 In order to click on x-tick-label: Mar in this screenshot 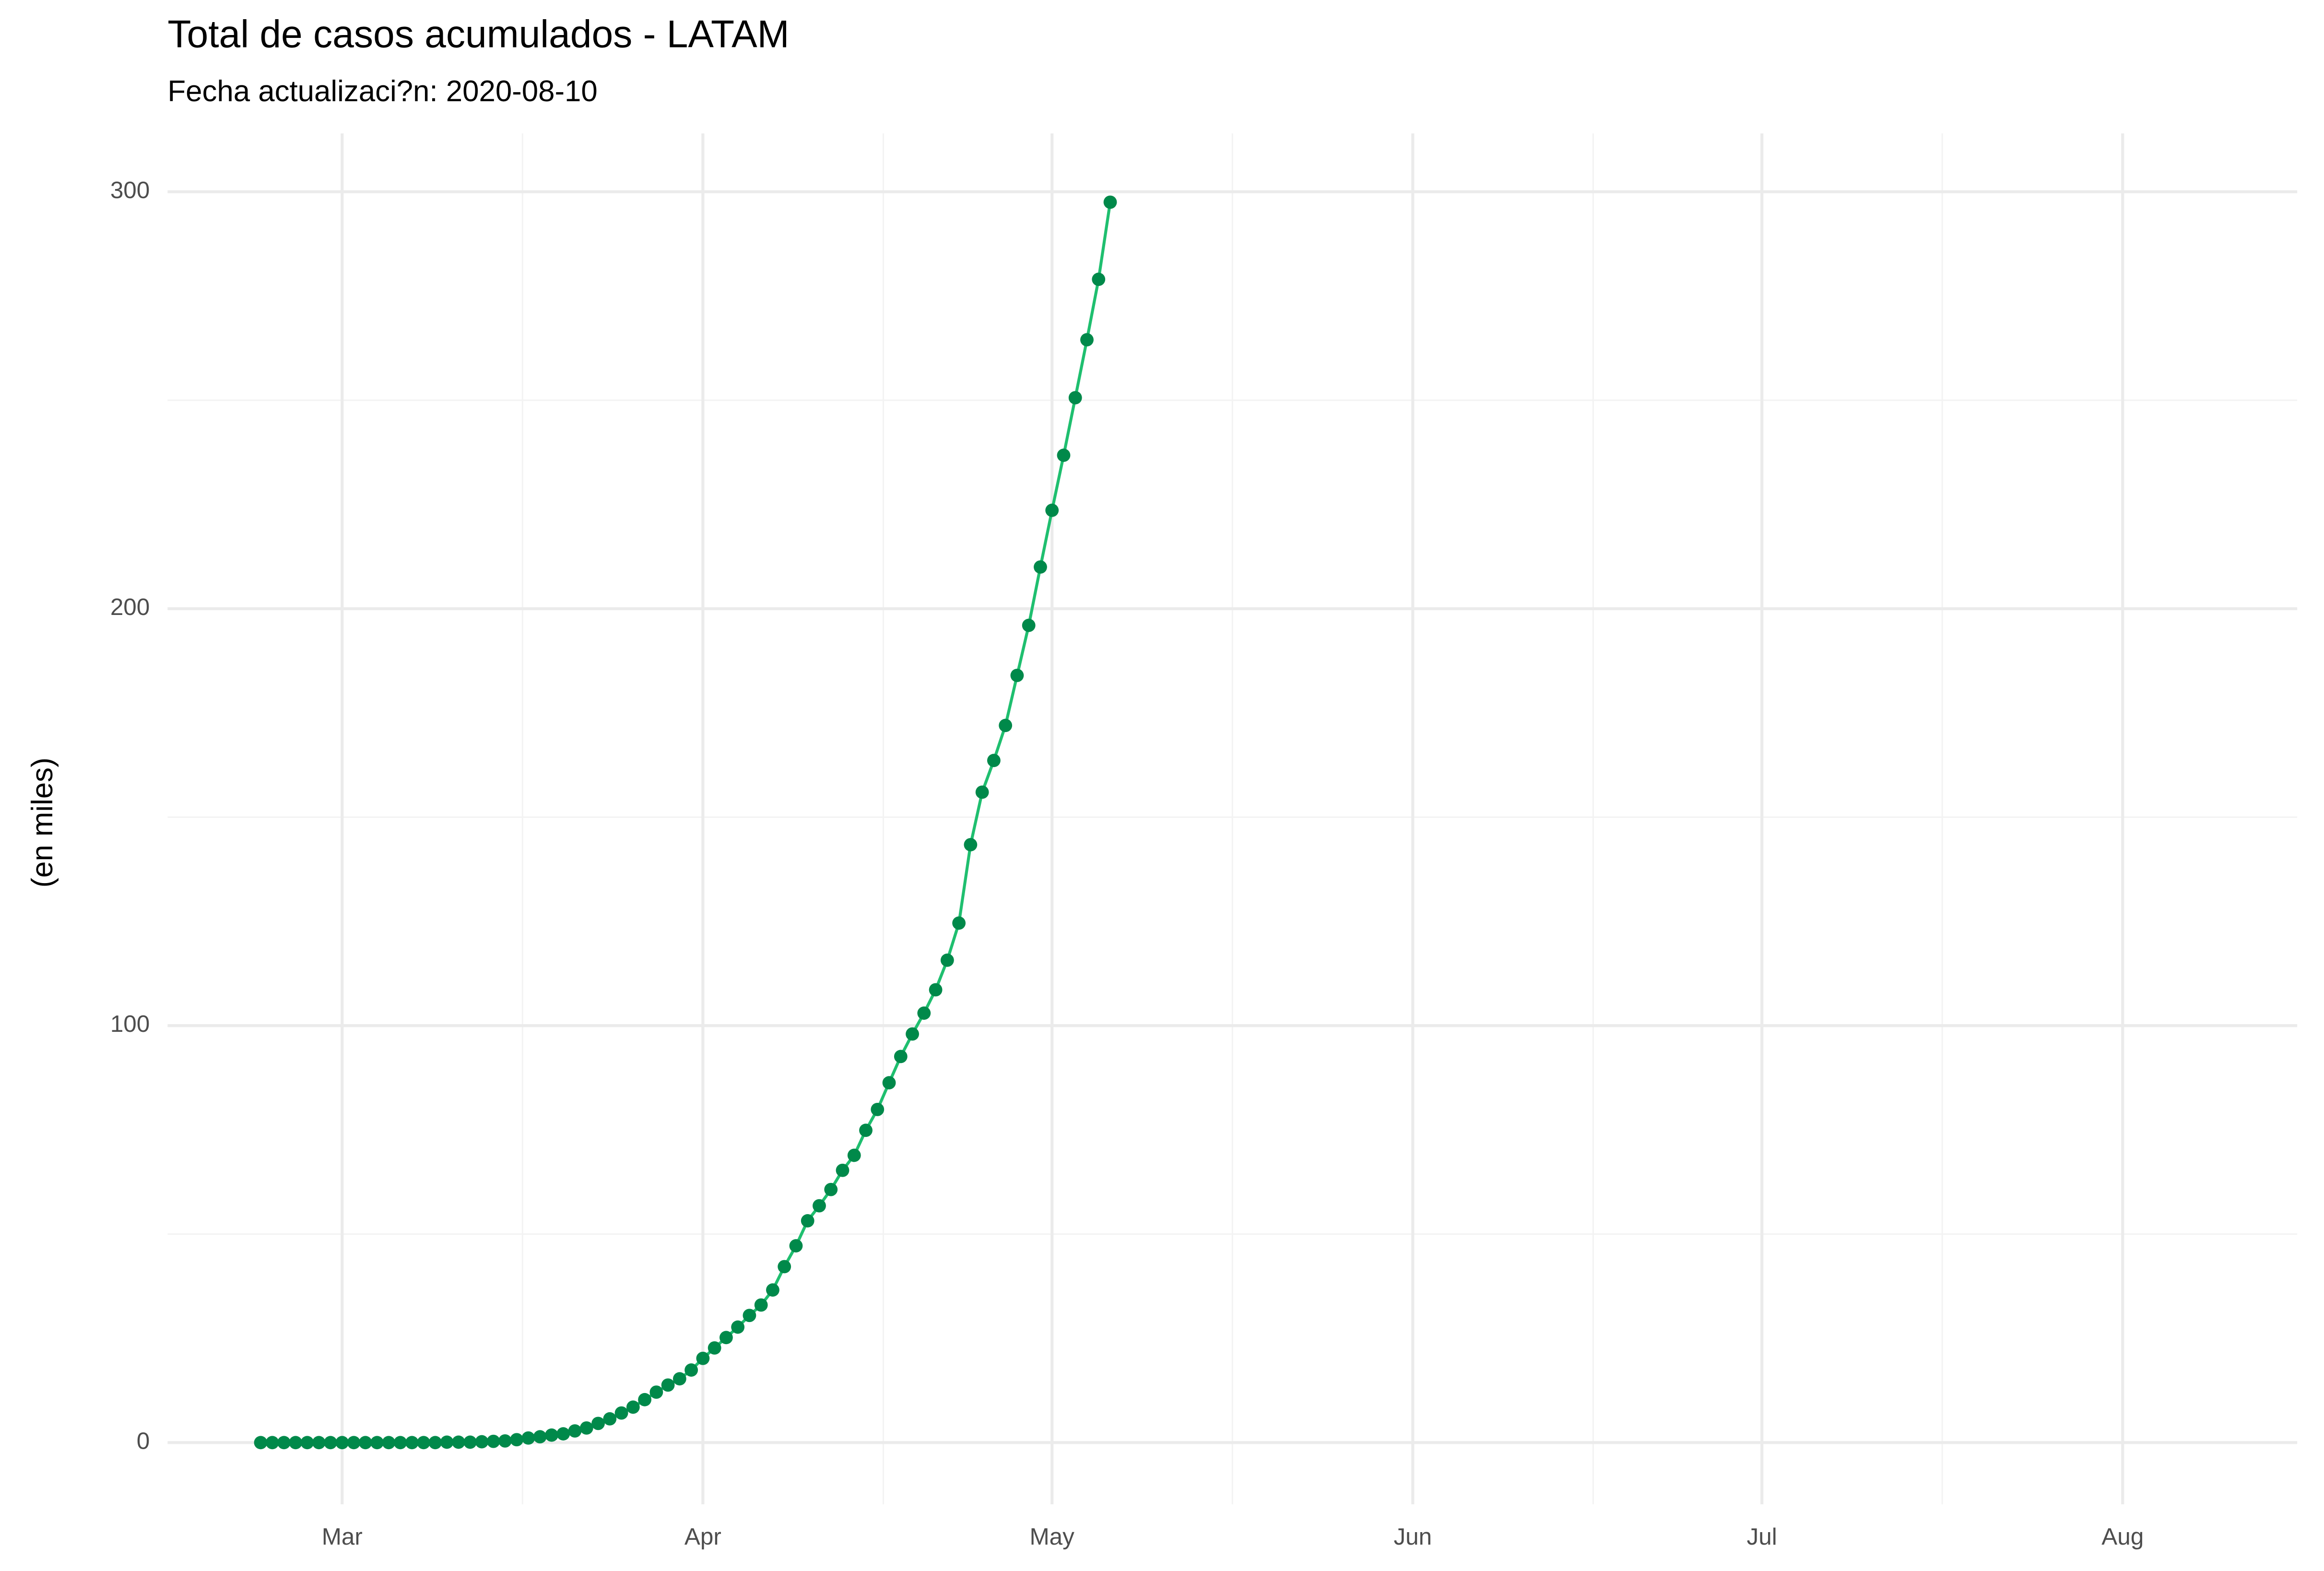, I will do `click(342, 1537)`.